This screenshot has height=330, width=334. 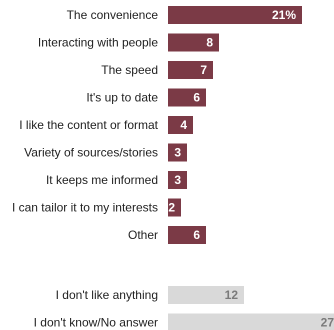 I want to click on bar-row: I can tailor it to my interests 2, so click(x=96, y=207).